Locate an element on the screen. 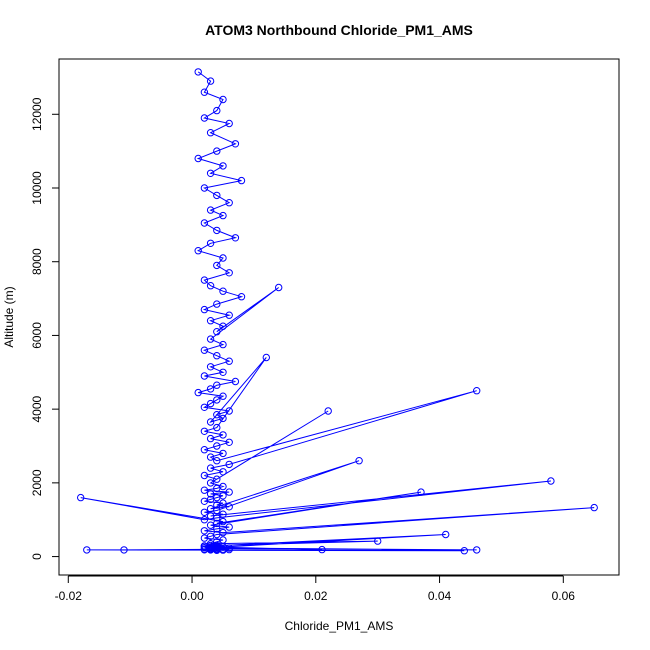 This screenshot has width=650, height=650. x-tick-label: -0.02 is located at coordinates (69, 596).